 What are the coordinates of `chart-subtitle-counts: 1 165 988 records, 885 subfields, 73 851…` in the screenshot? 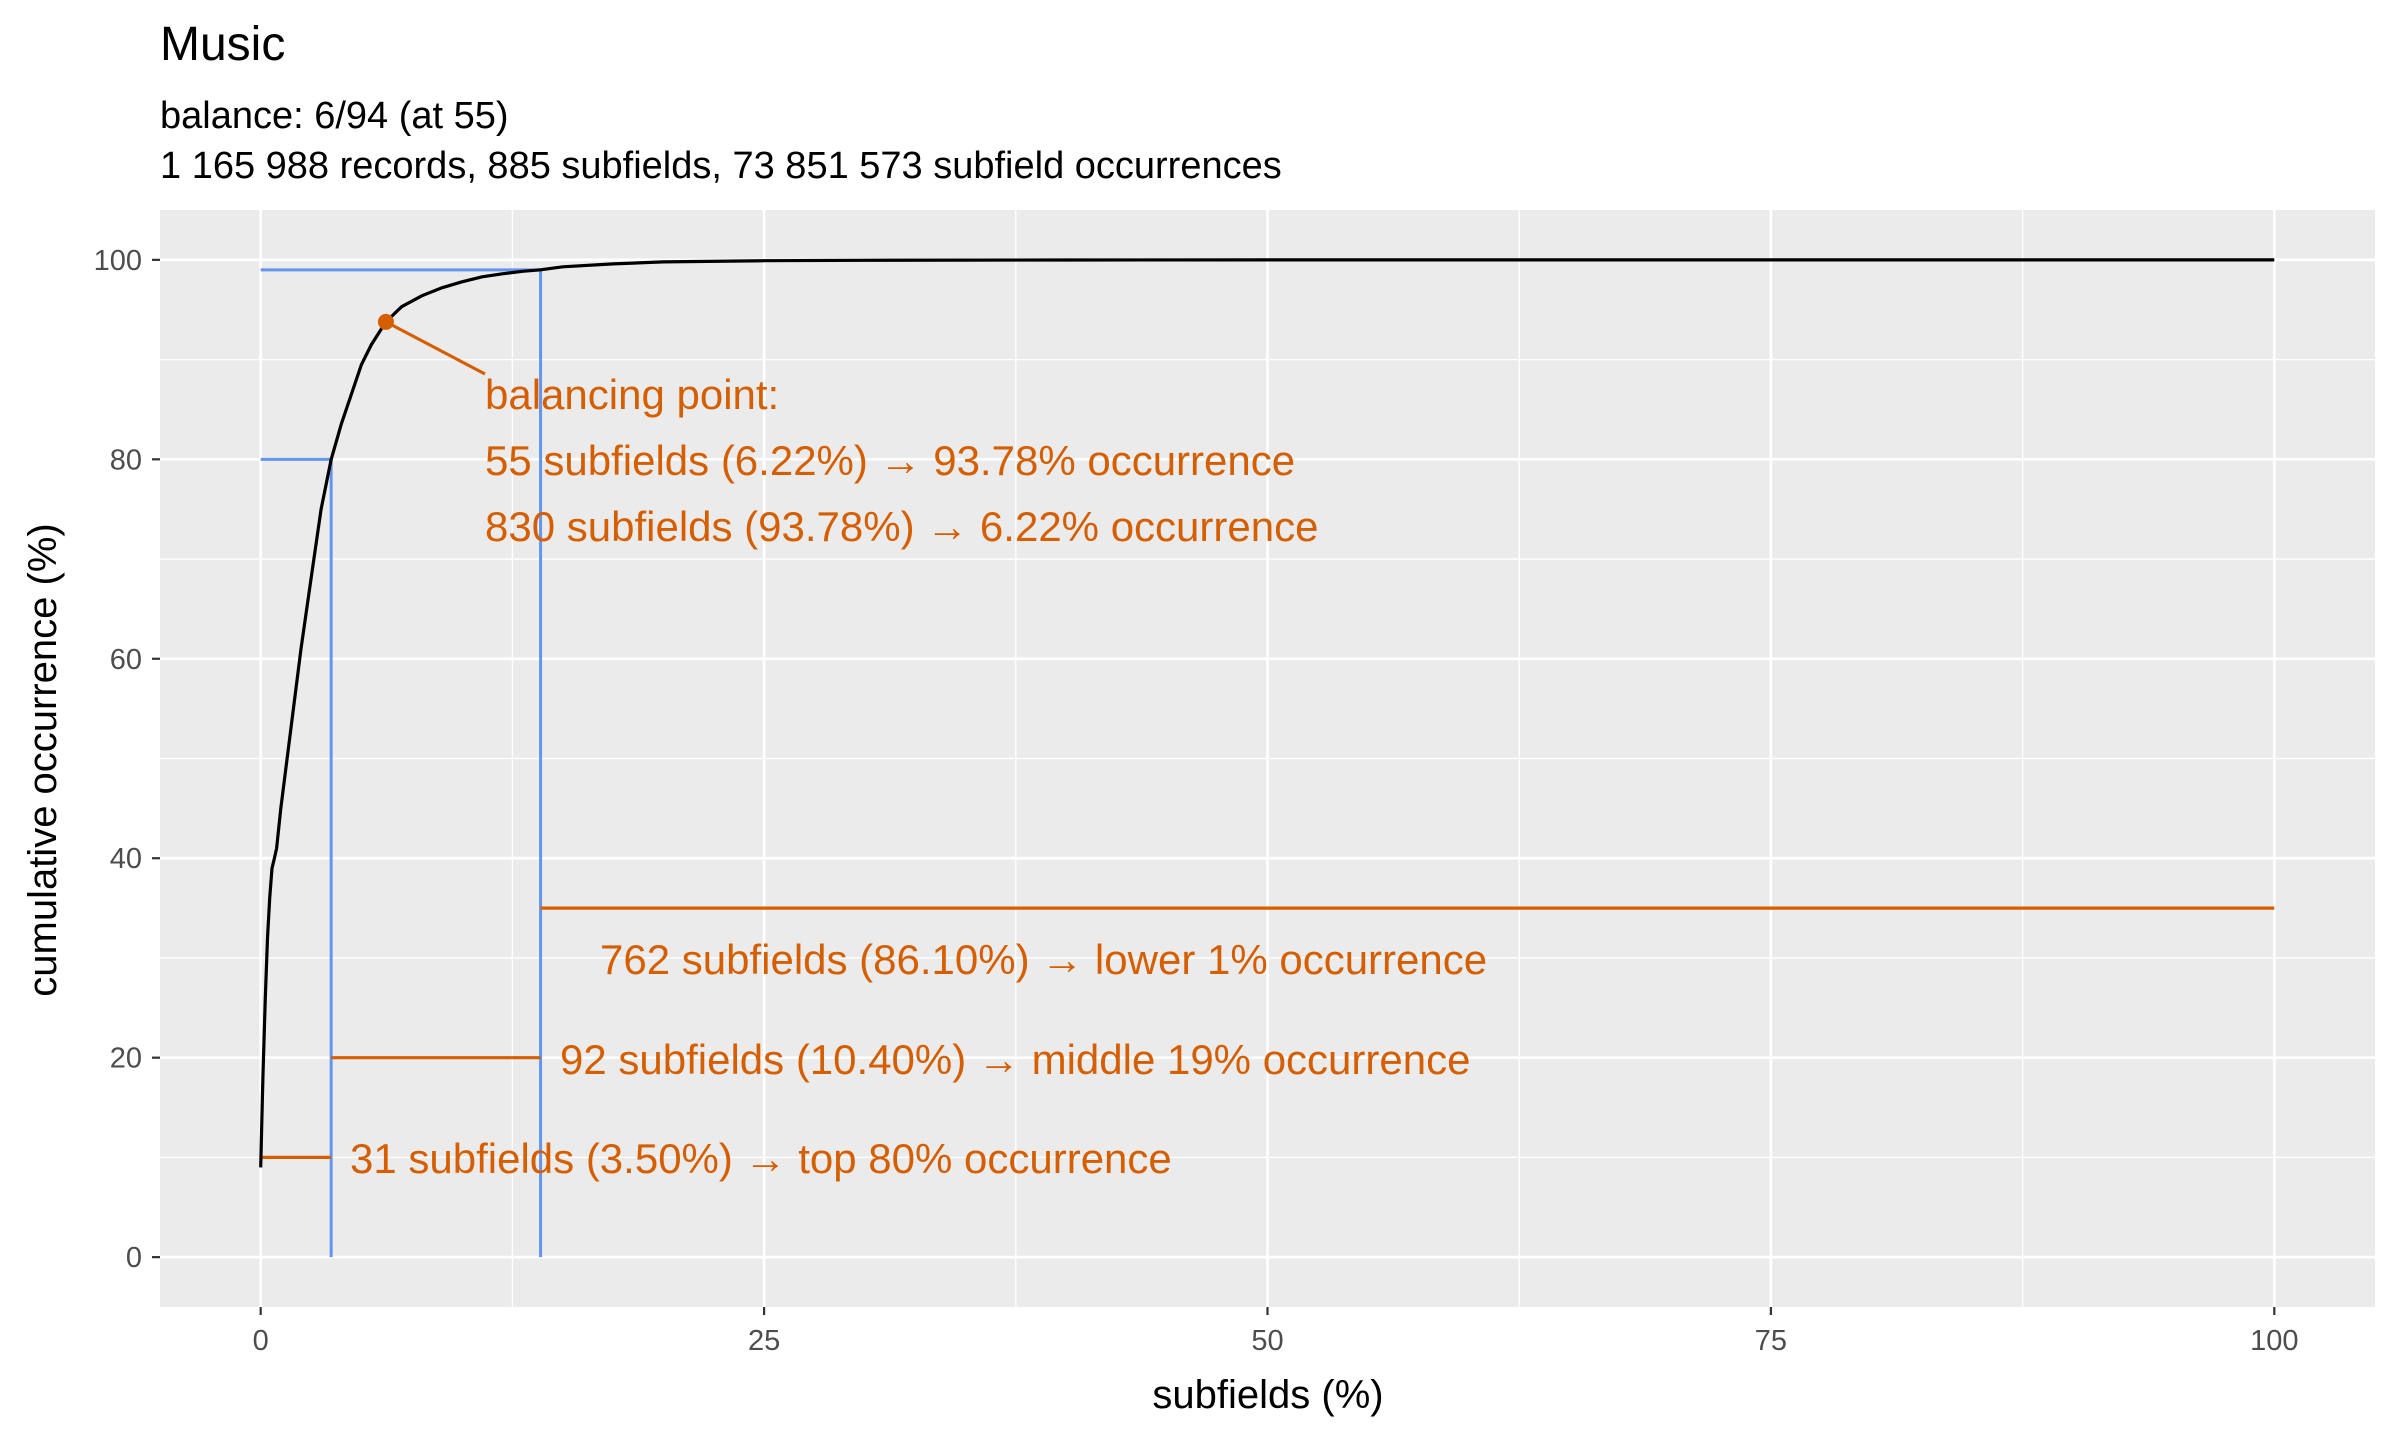 It's located at (721, 166).